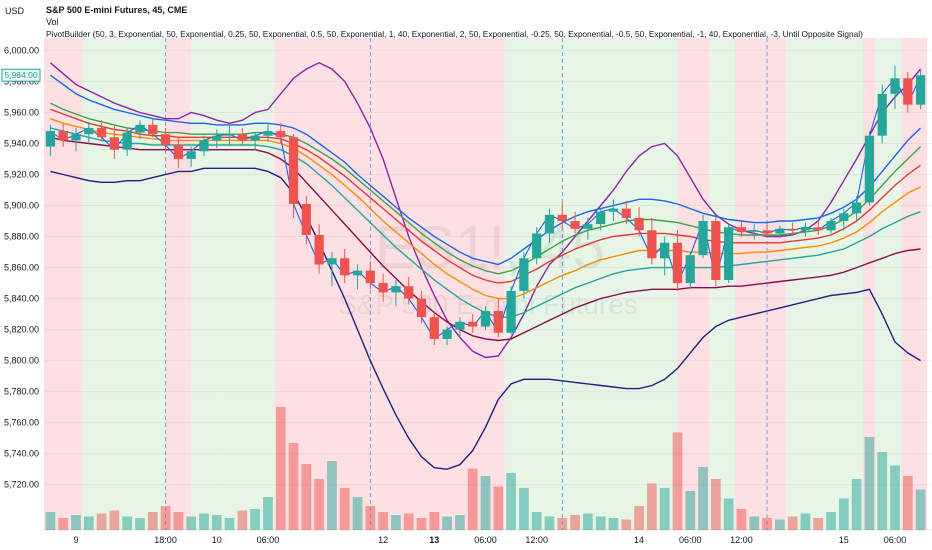 The height and width of the screenshot is (550, 932). What do you see at coordinates (116, 10) in the screenshot?
I see `symbol-title: S&P 500 E-mini Futures, 45, CME` at bounding box center [116, 10].